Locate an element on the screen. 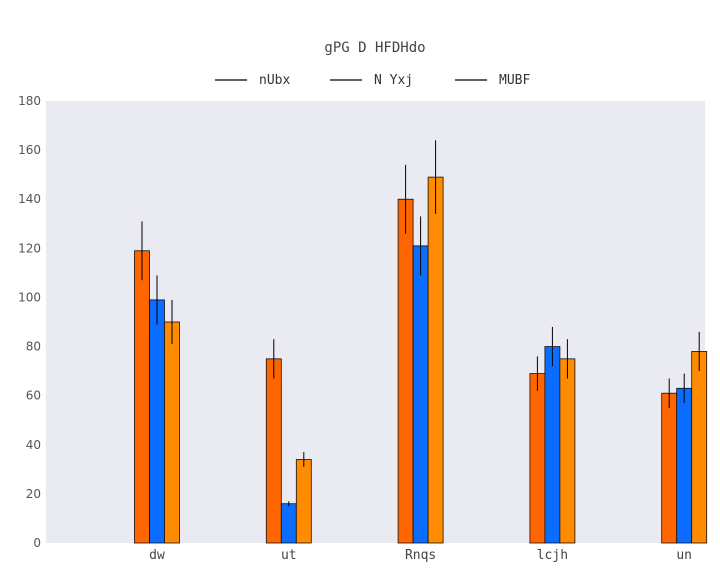  legend-label: N Yxj is located at coordinates (393, 80).